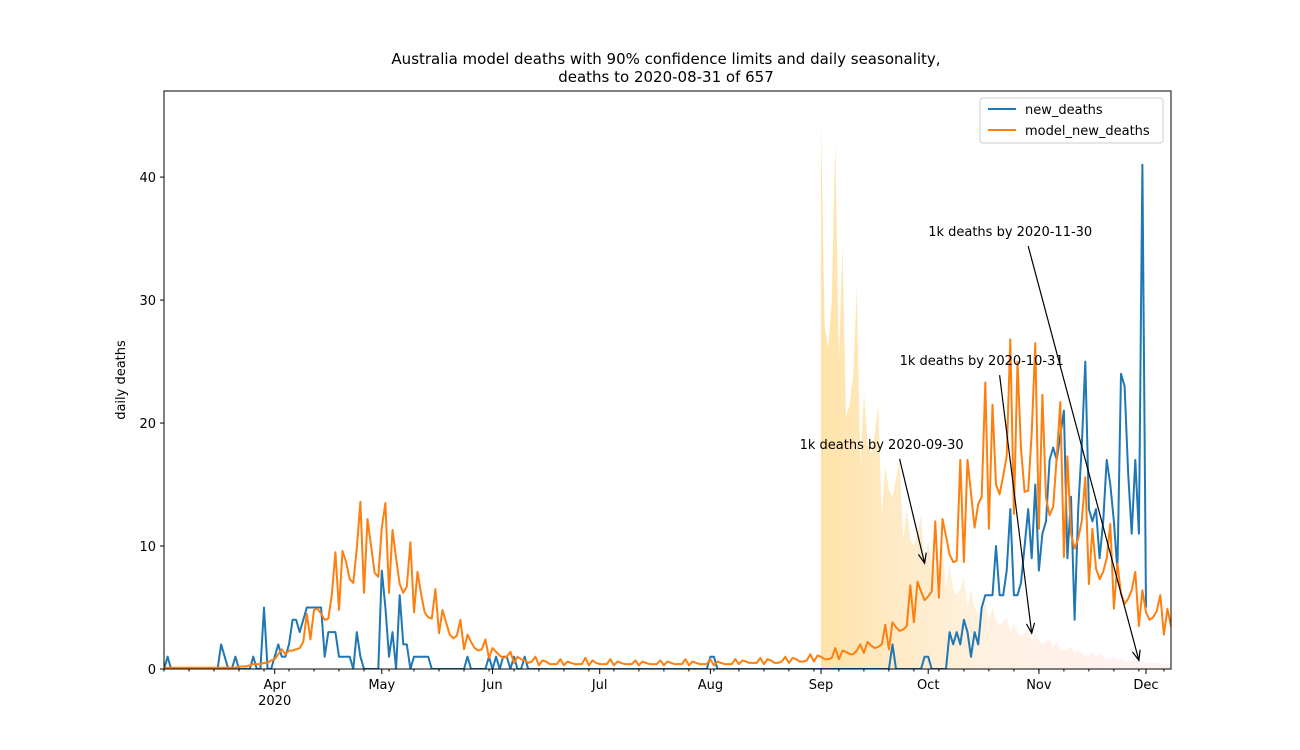  What do you see at coordinates (147, 301) in the screenshot?
I see `y-tick-label: 30` at bounding box center [147, 301].